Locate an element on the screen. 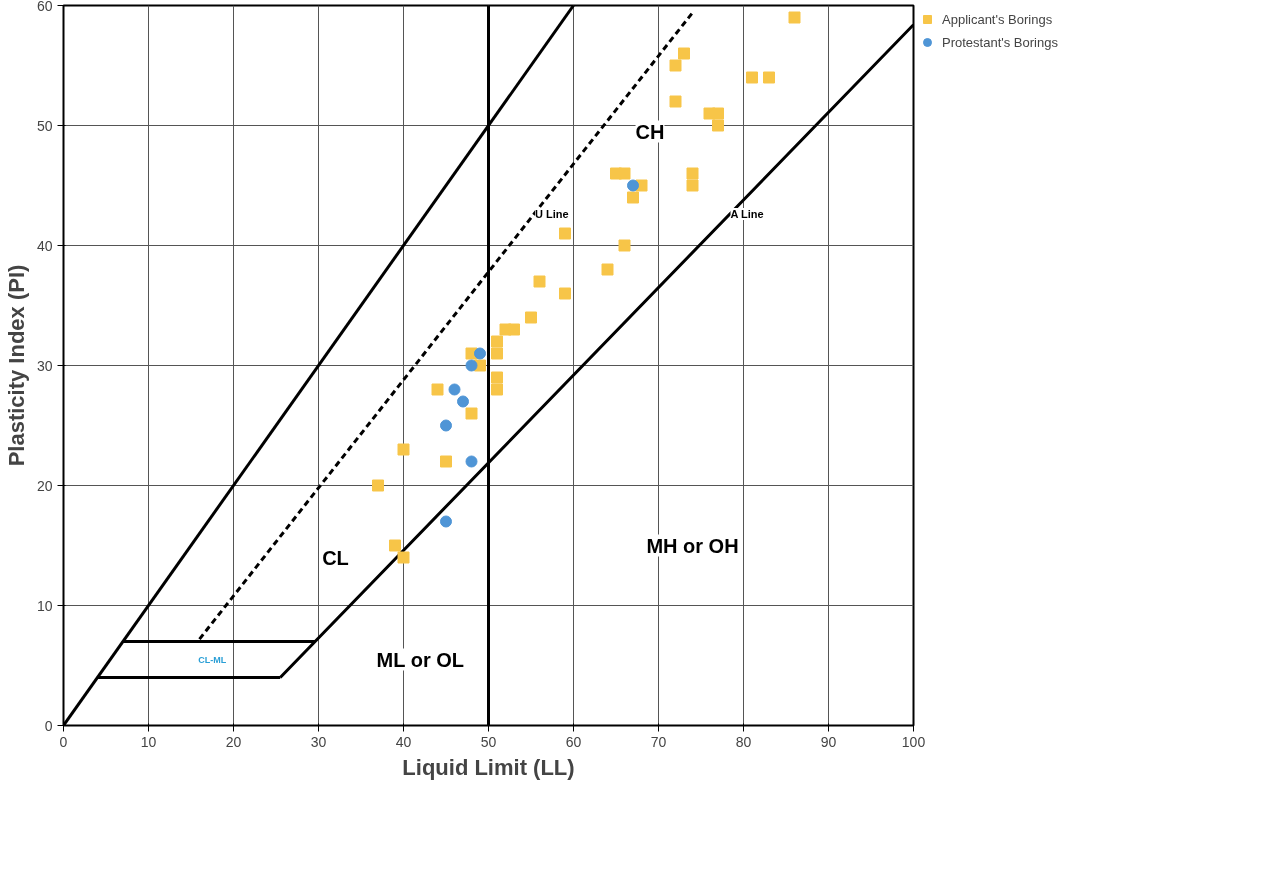  y-tick-label: 10 is located at coordinates (44, 605).